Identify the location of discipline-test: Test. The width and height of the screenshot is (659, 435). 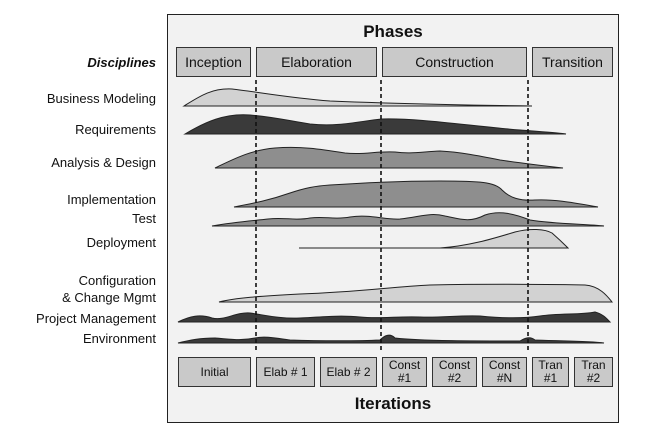
(144, 218).